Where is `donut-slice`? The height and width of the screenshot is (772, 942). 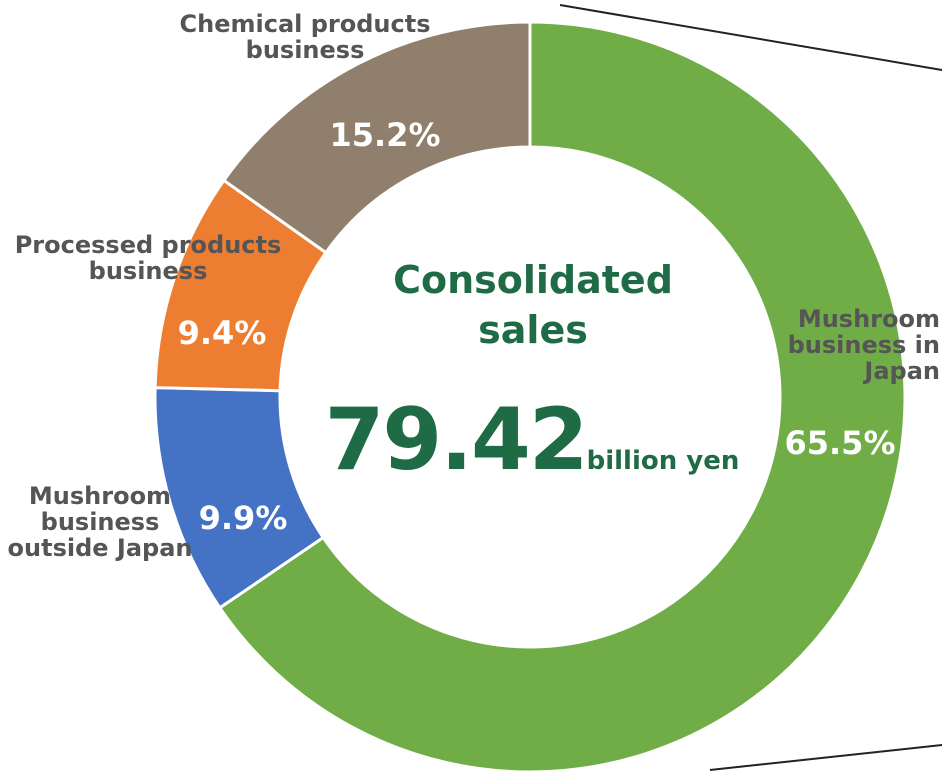 donut-slice is located at coordinates (376, 137).